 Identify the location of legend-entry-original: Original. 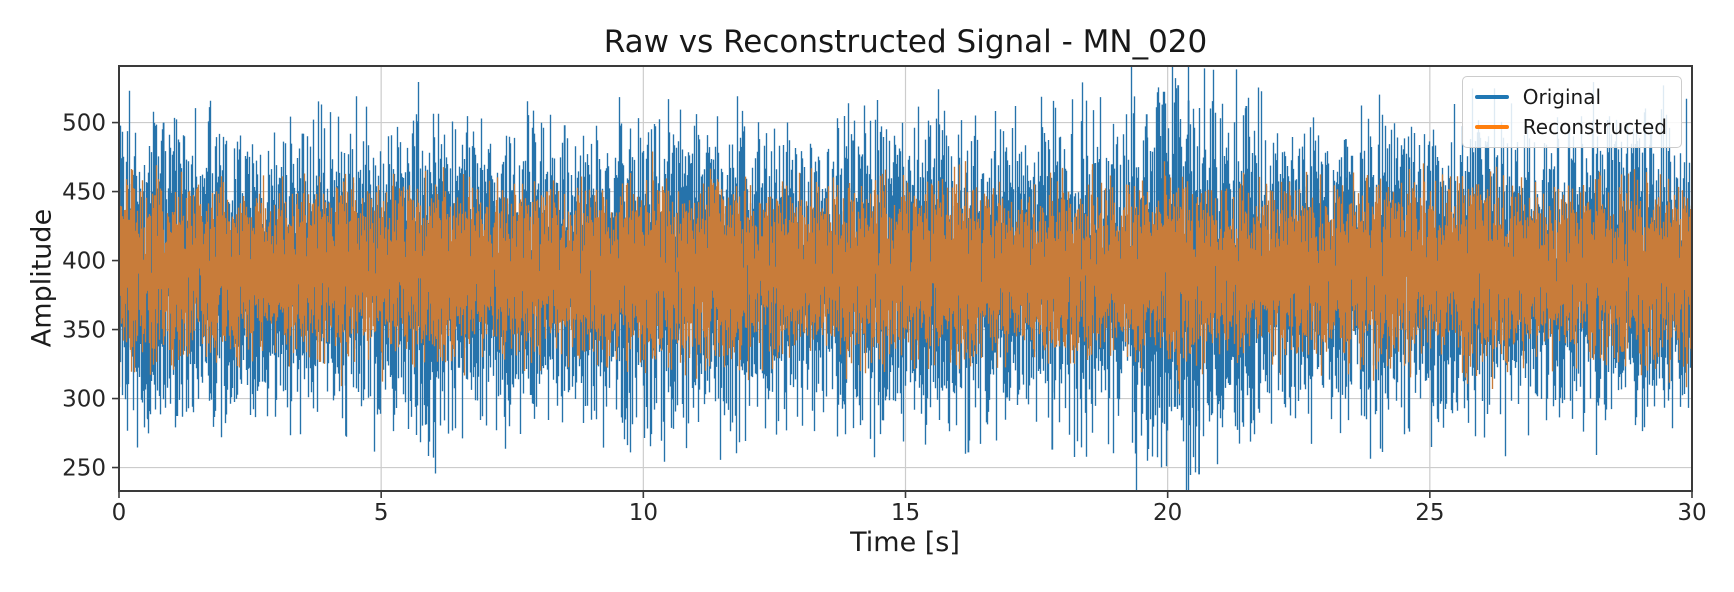
(1570, 97).